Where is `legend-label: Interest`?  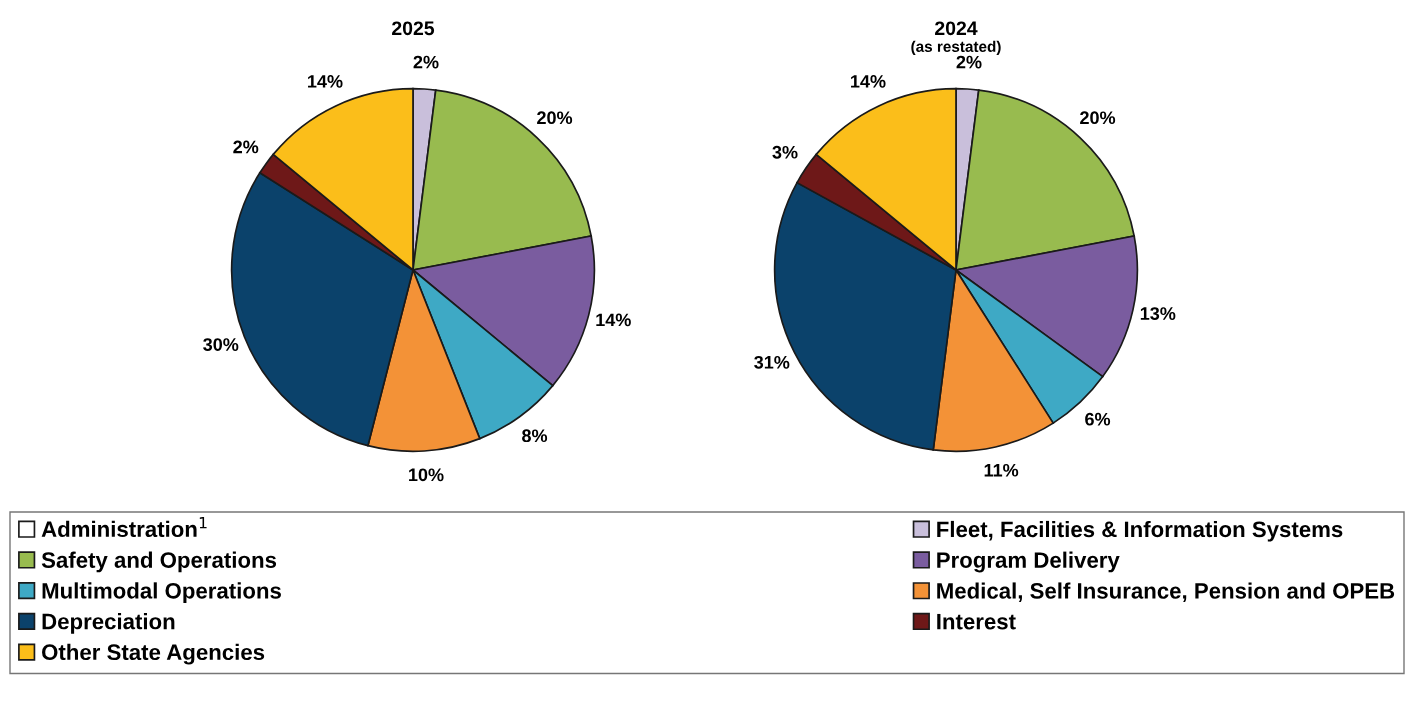 legend-label: Interest is located at coordinates (976, 621).